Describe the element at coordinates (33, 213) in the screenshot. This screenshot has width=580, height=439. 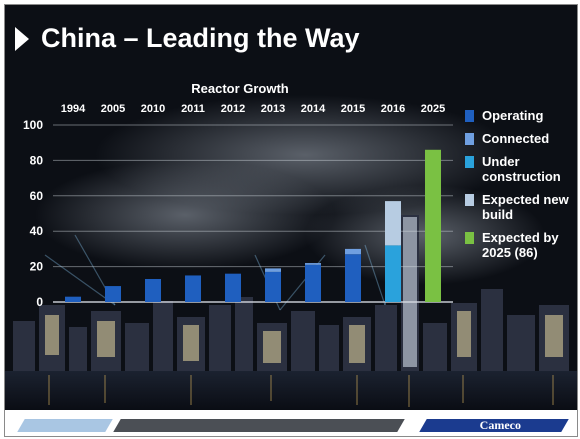
I see `y-axis-ticks: 0 20 40 60 80 100` at that location.